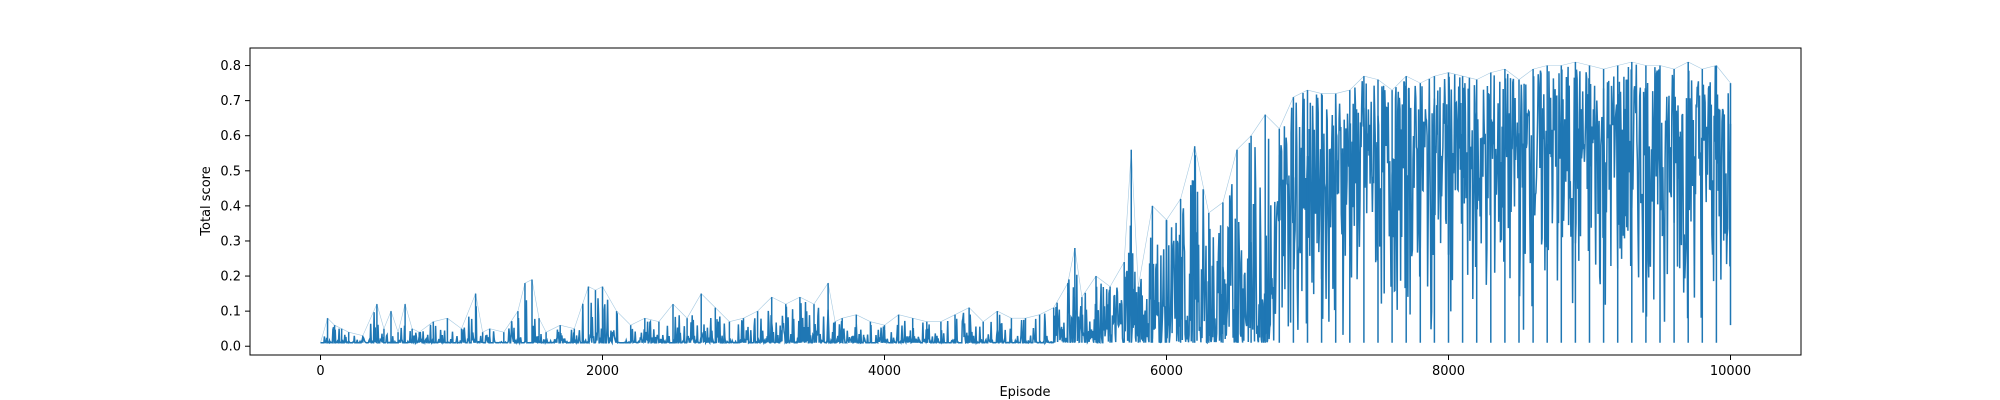  What do you see at coordinates (1448, 371) in the screenshot?
I see `x-tick-label: 8000` at bounding box center [1448, 371].